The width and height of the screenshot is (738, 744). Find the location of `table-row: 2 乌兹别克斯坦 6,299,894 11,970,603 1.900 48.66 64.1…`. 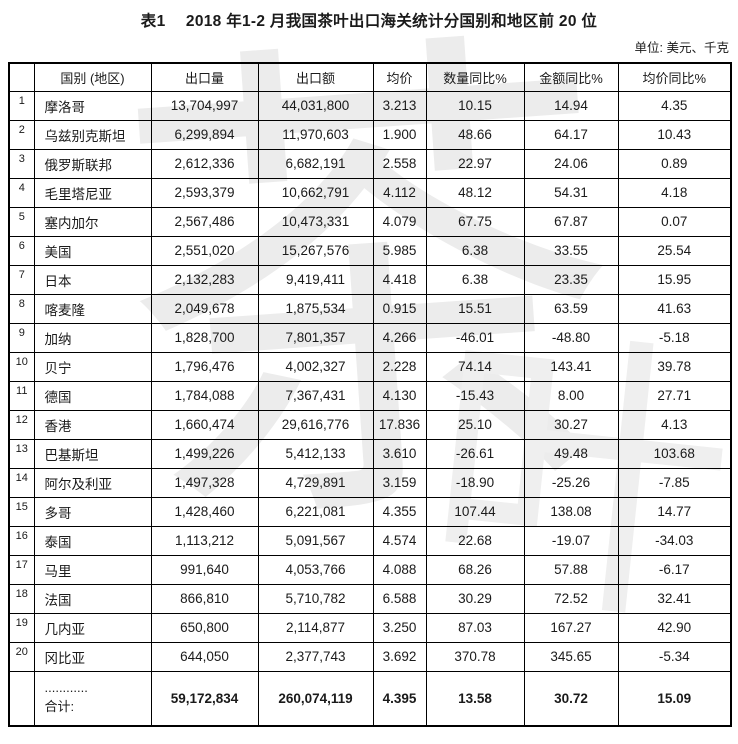

table-row: 2 乌兹别克斯坦 6,299,894 11,970,603 1.900 48.66 64.1… is located at coordinates (370, 134).